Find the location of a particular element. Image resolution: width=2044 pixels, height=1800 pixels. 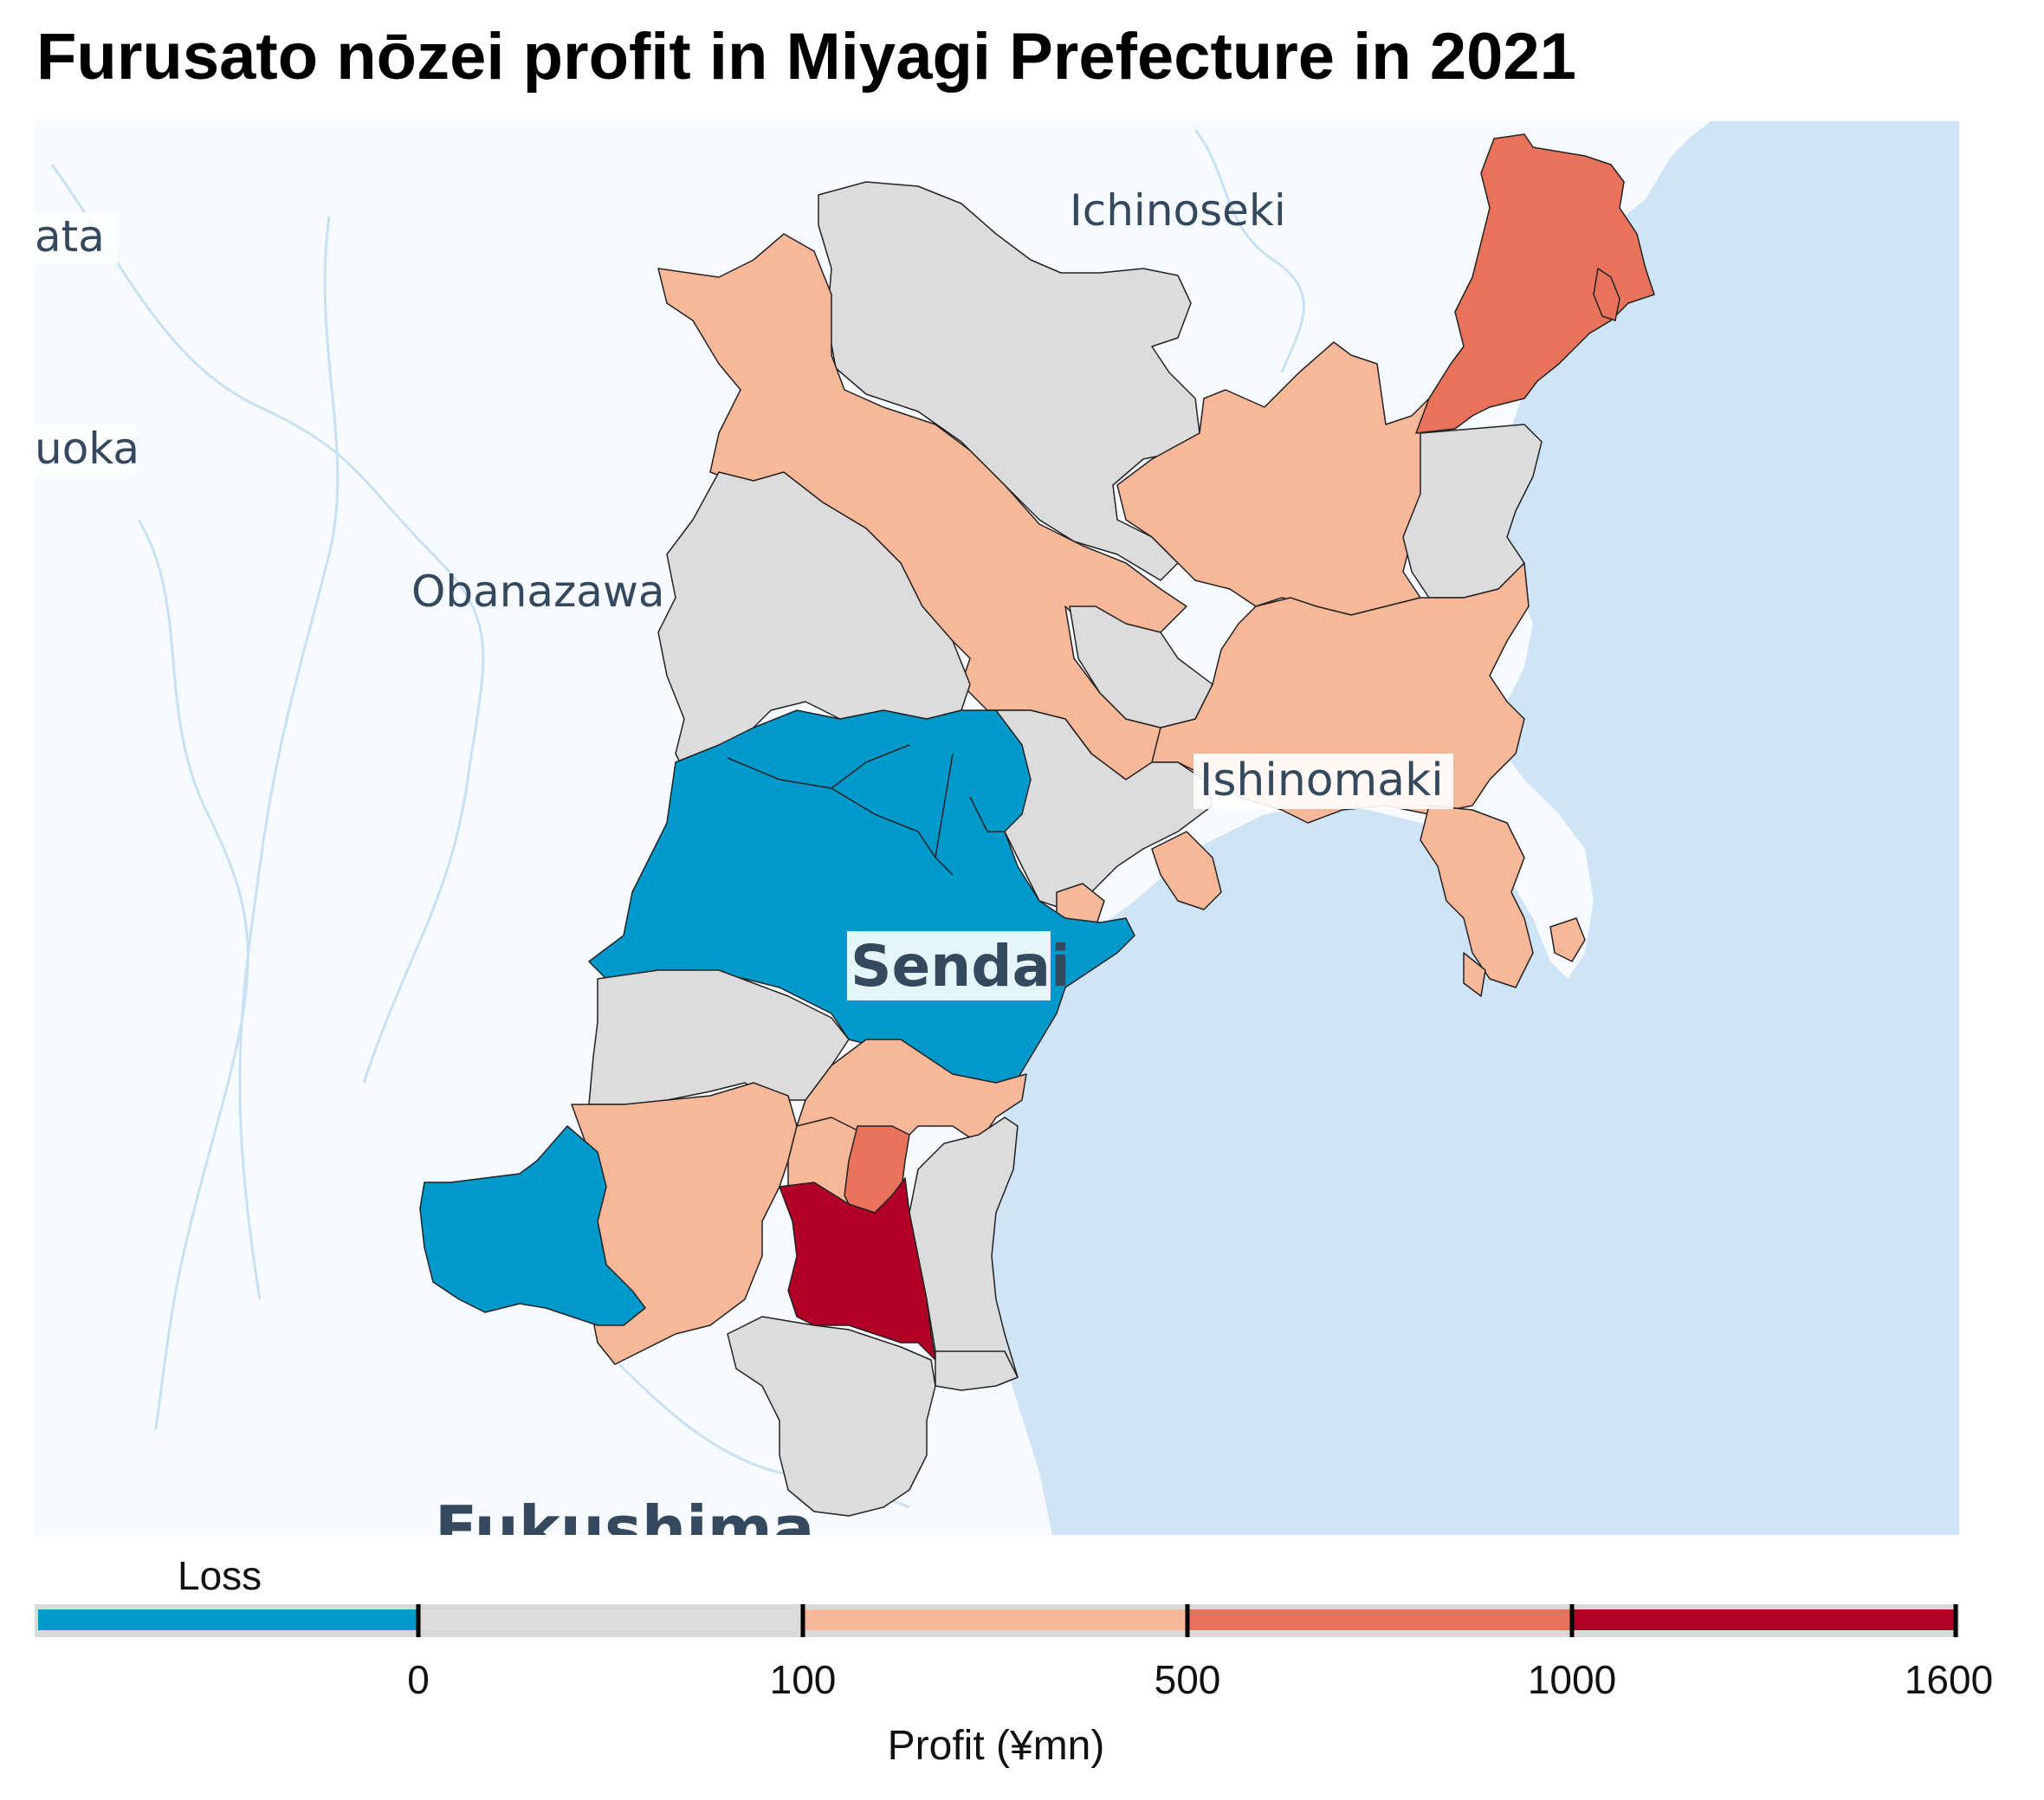

legend-tick-label: 1600 is located at coordinates (1949, 1679).